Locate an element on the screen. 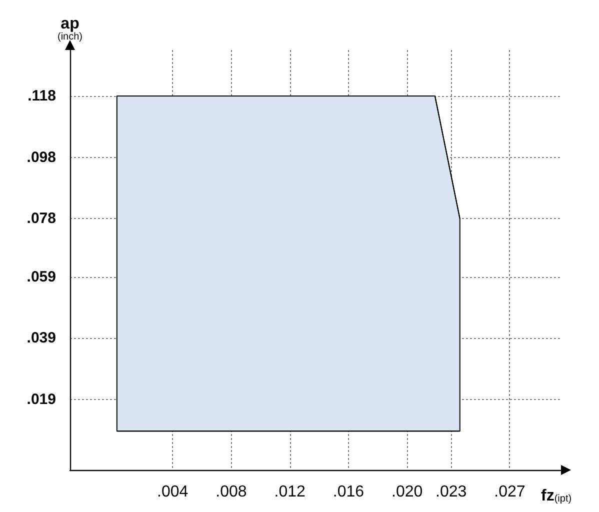  y-tick-label: .059 is located at coordinates (41, 277).